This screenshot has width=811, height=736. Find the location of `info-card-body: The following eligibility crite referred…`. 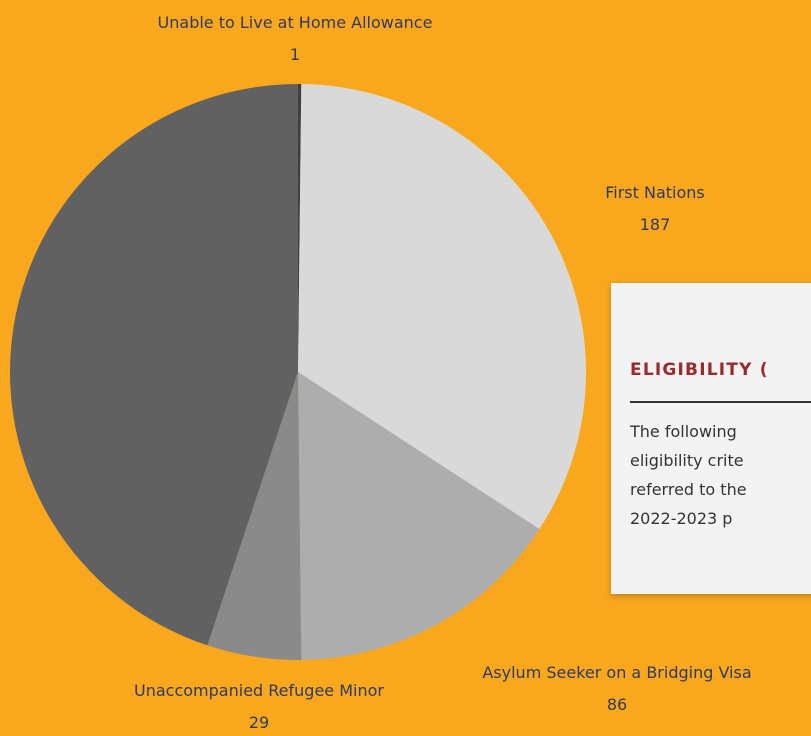

info-card-body: The following eligibility crite referred… is located at coordinates (720, 475).